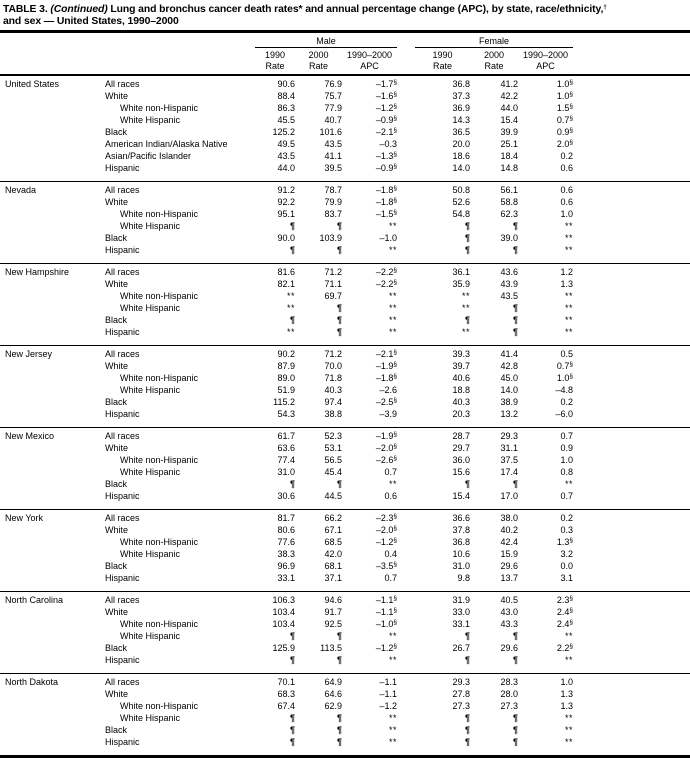 This screenshot has height=770, width=690. What do you see at coordinates (52, 516) in the screenshot?
I see `state-cell: New York` at bounding box center [52, 516].